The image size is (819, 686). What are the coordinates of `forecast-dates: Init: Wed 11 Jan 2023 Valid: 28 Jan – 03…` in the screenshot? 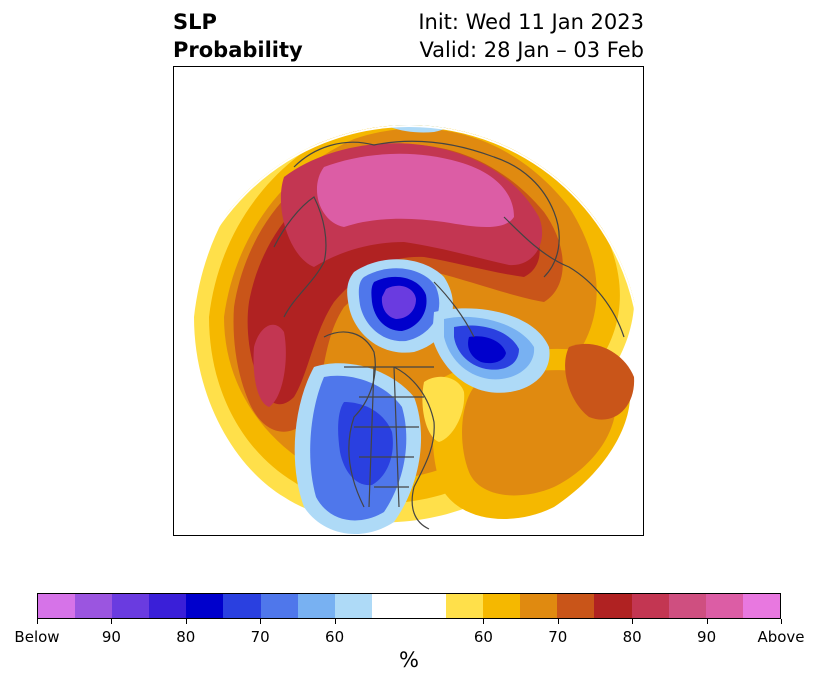 It's located at (531, 36).